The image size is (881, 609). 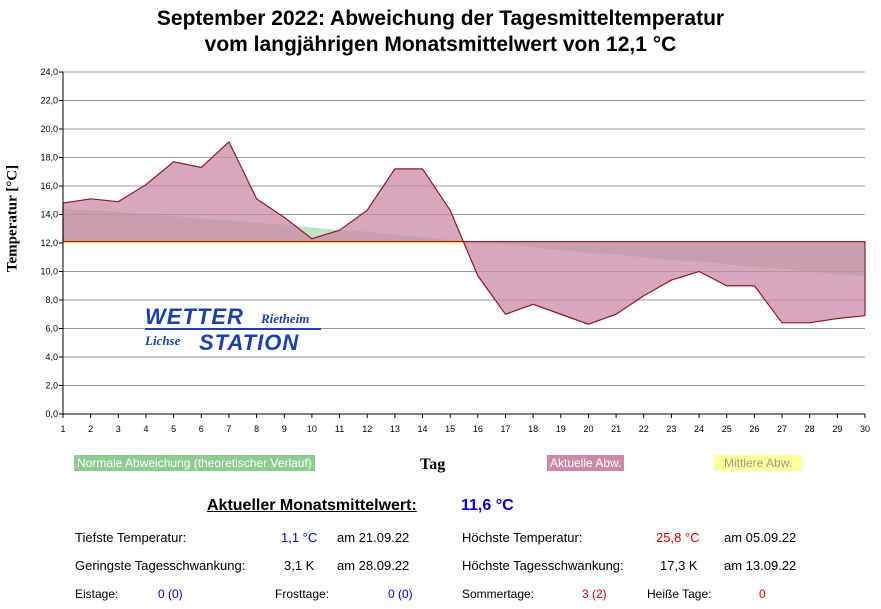 I want to click on min-temp-date: am 21.09.22, so click(x=373, y=537).